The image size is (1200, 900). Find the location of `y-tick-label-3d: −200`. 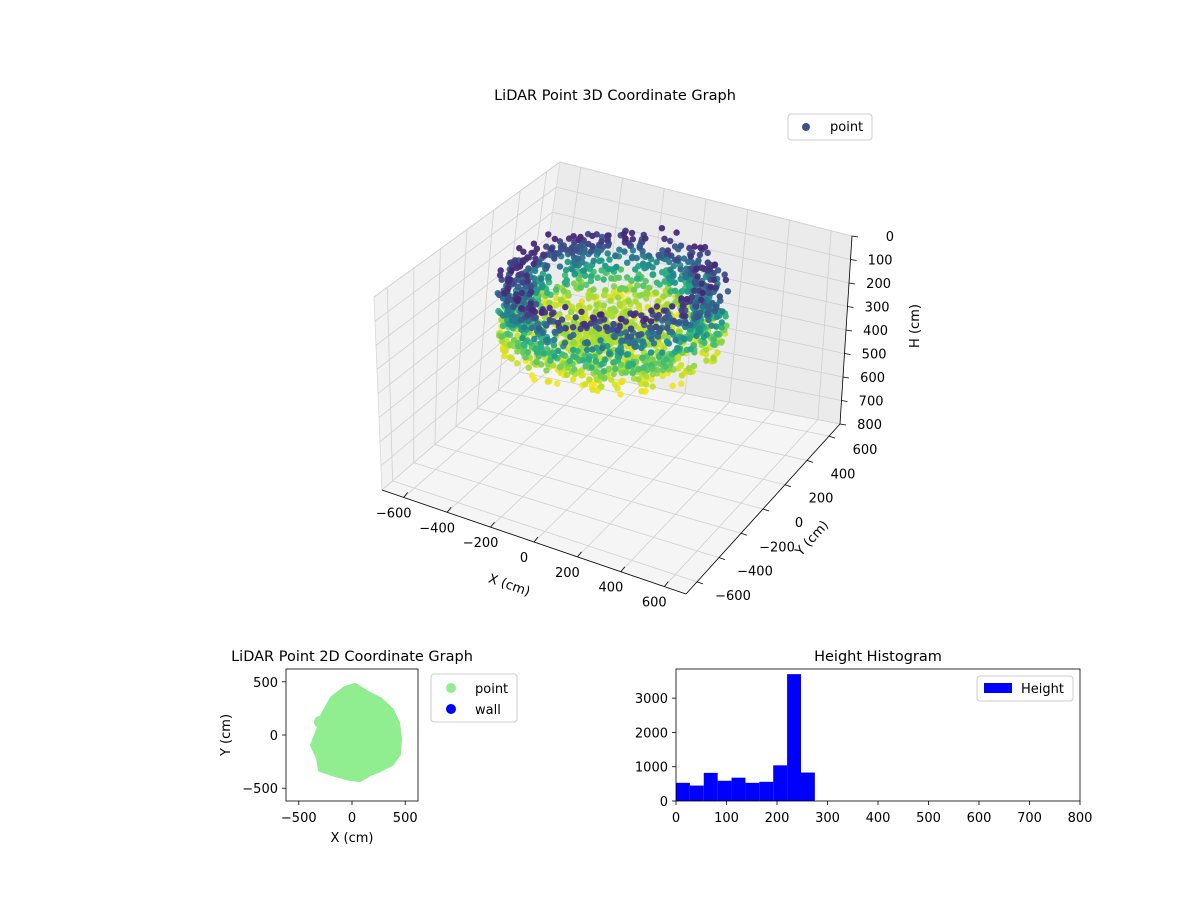

y-tick-label-3d: −200 is located at coordinates (777, 547).